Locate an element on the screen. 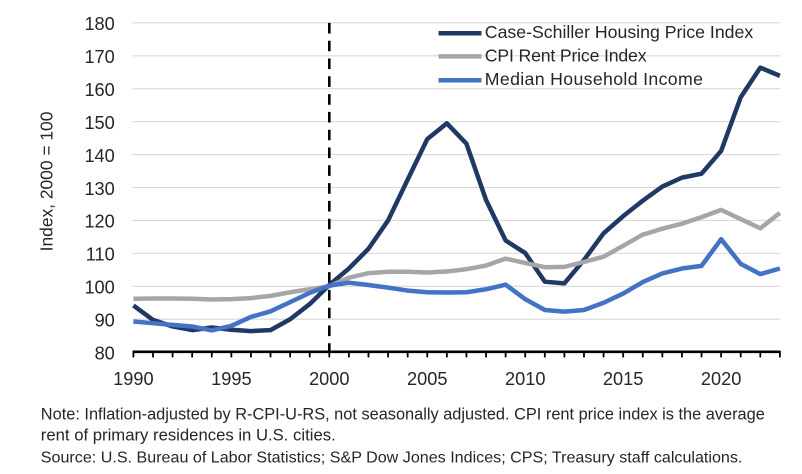  svg-text:Case-Schiller Housing Price In: Case-Schiller Housing Price Index is located at coordinates (619, 32).